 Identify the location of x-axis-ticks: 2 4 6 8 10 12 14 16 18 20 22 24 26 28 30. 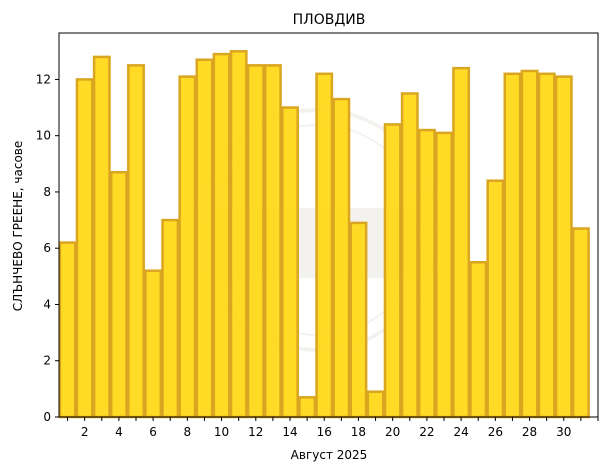
(333, 428).